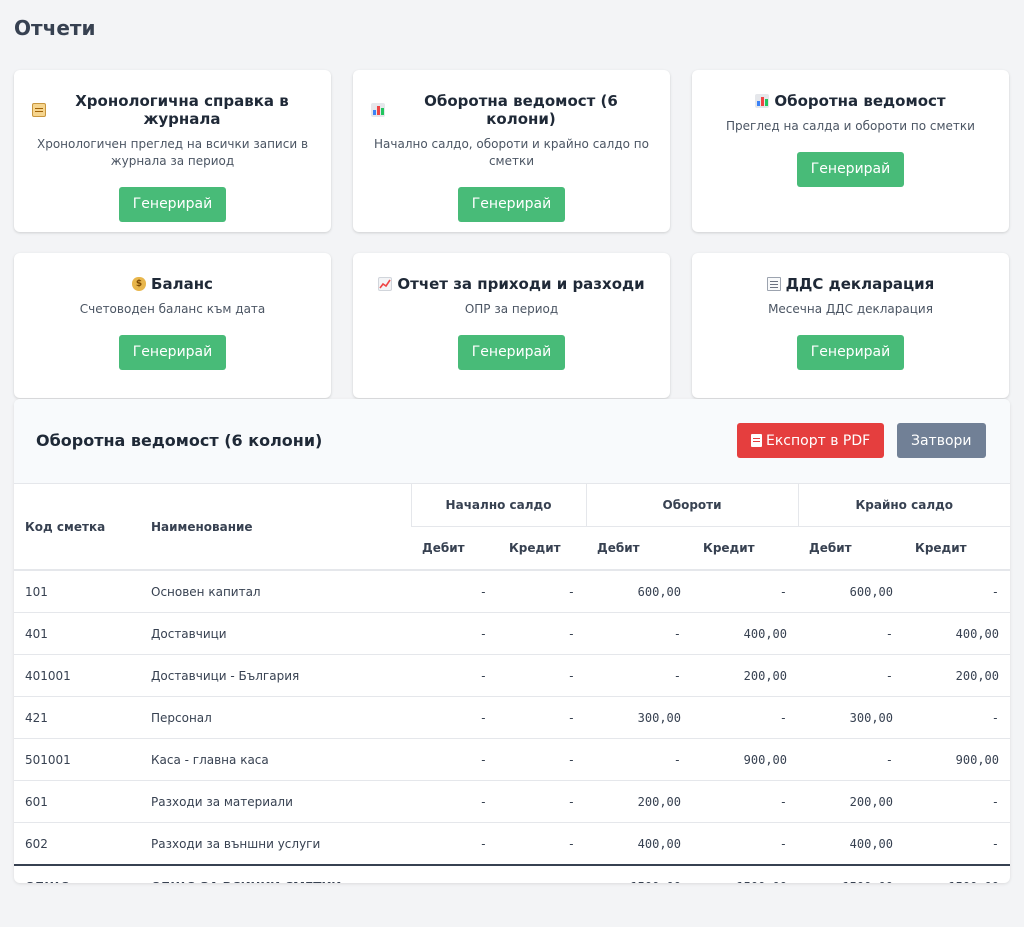  Describe the element at coordinates (182, 110) in the screenshot. I see `card-title: Хронологична справка в журнала` at that location.